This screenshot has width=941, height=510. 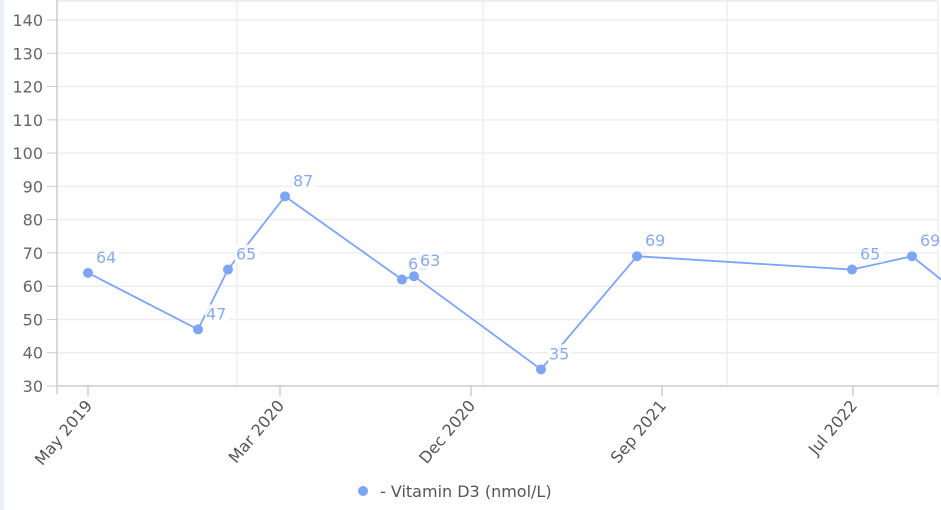 I want to click on data-label: 64, so click(x=106, y=257).